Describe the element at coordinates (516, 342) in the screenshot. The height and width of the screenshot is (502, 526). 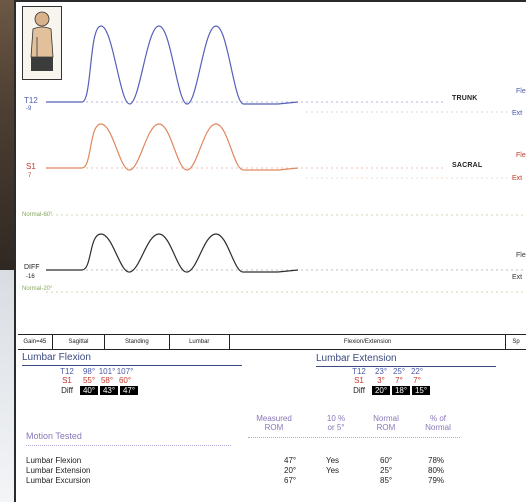
I see `tab-sp: Sp` at that location.